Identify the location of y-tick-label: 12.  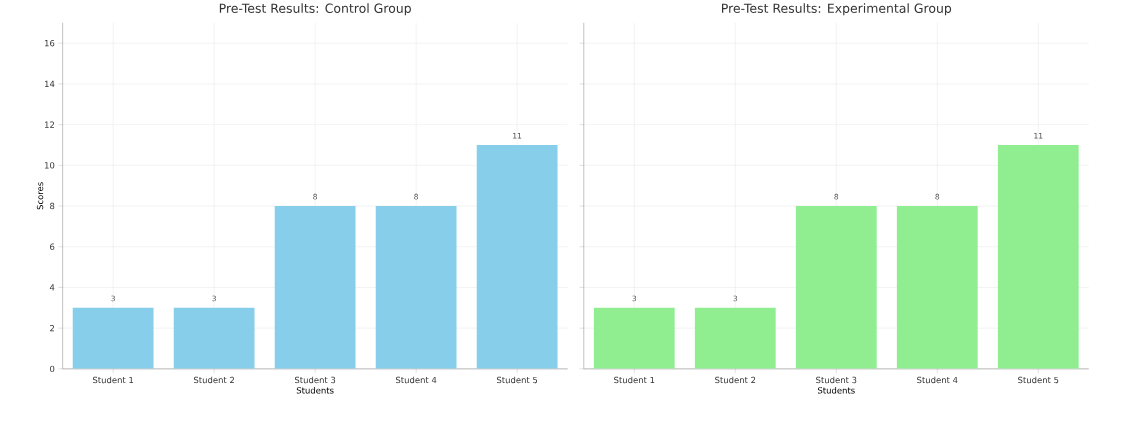
(50, 124).